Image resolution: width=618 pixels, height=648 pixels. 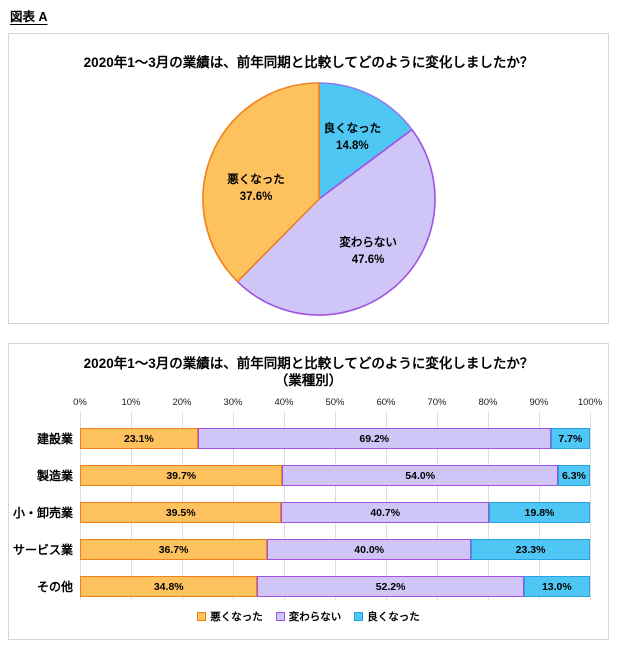 I want to click on bar-segment-value: 39.5%, so click(x=180, y=512).